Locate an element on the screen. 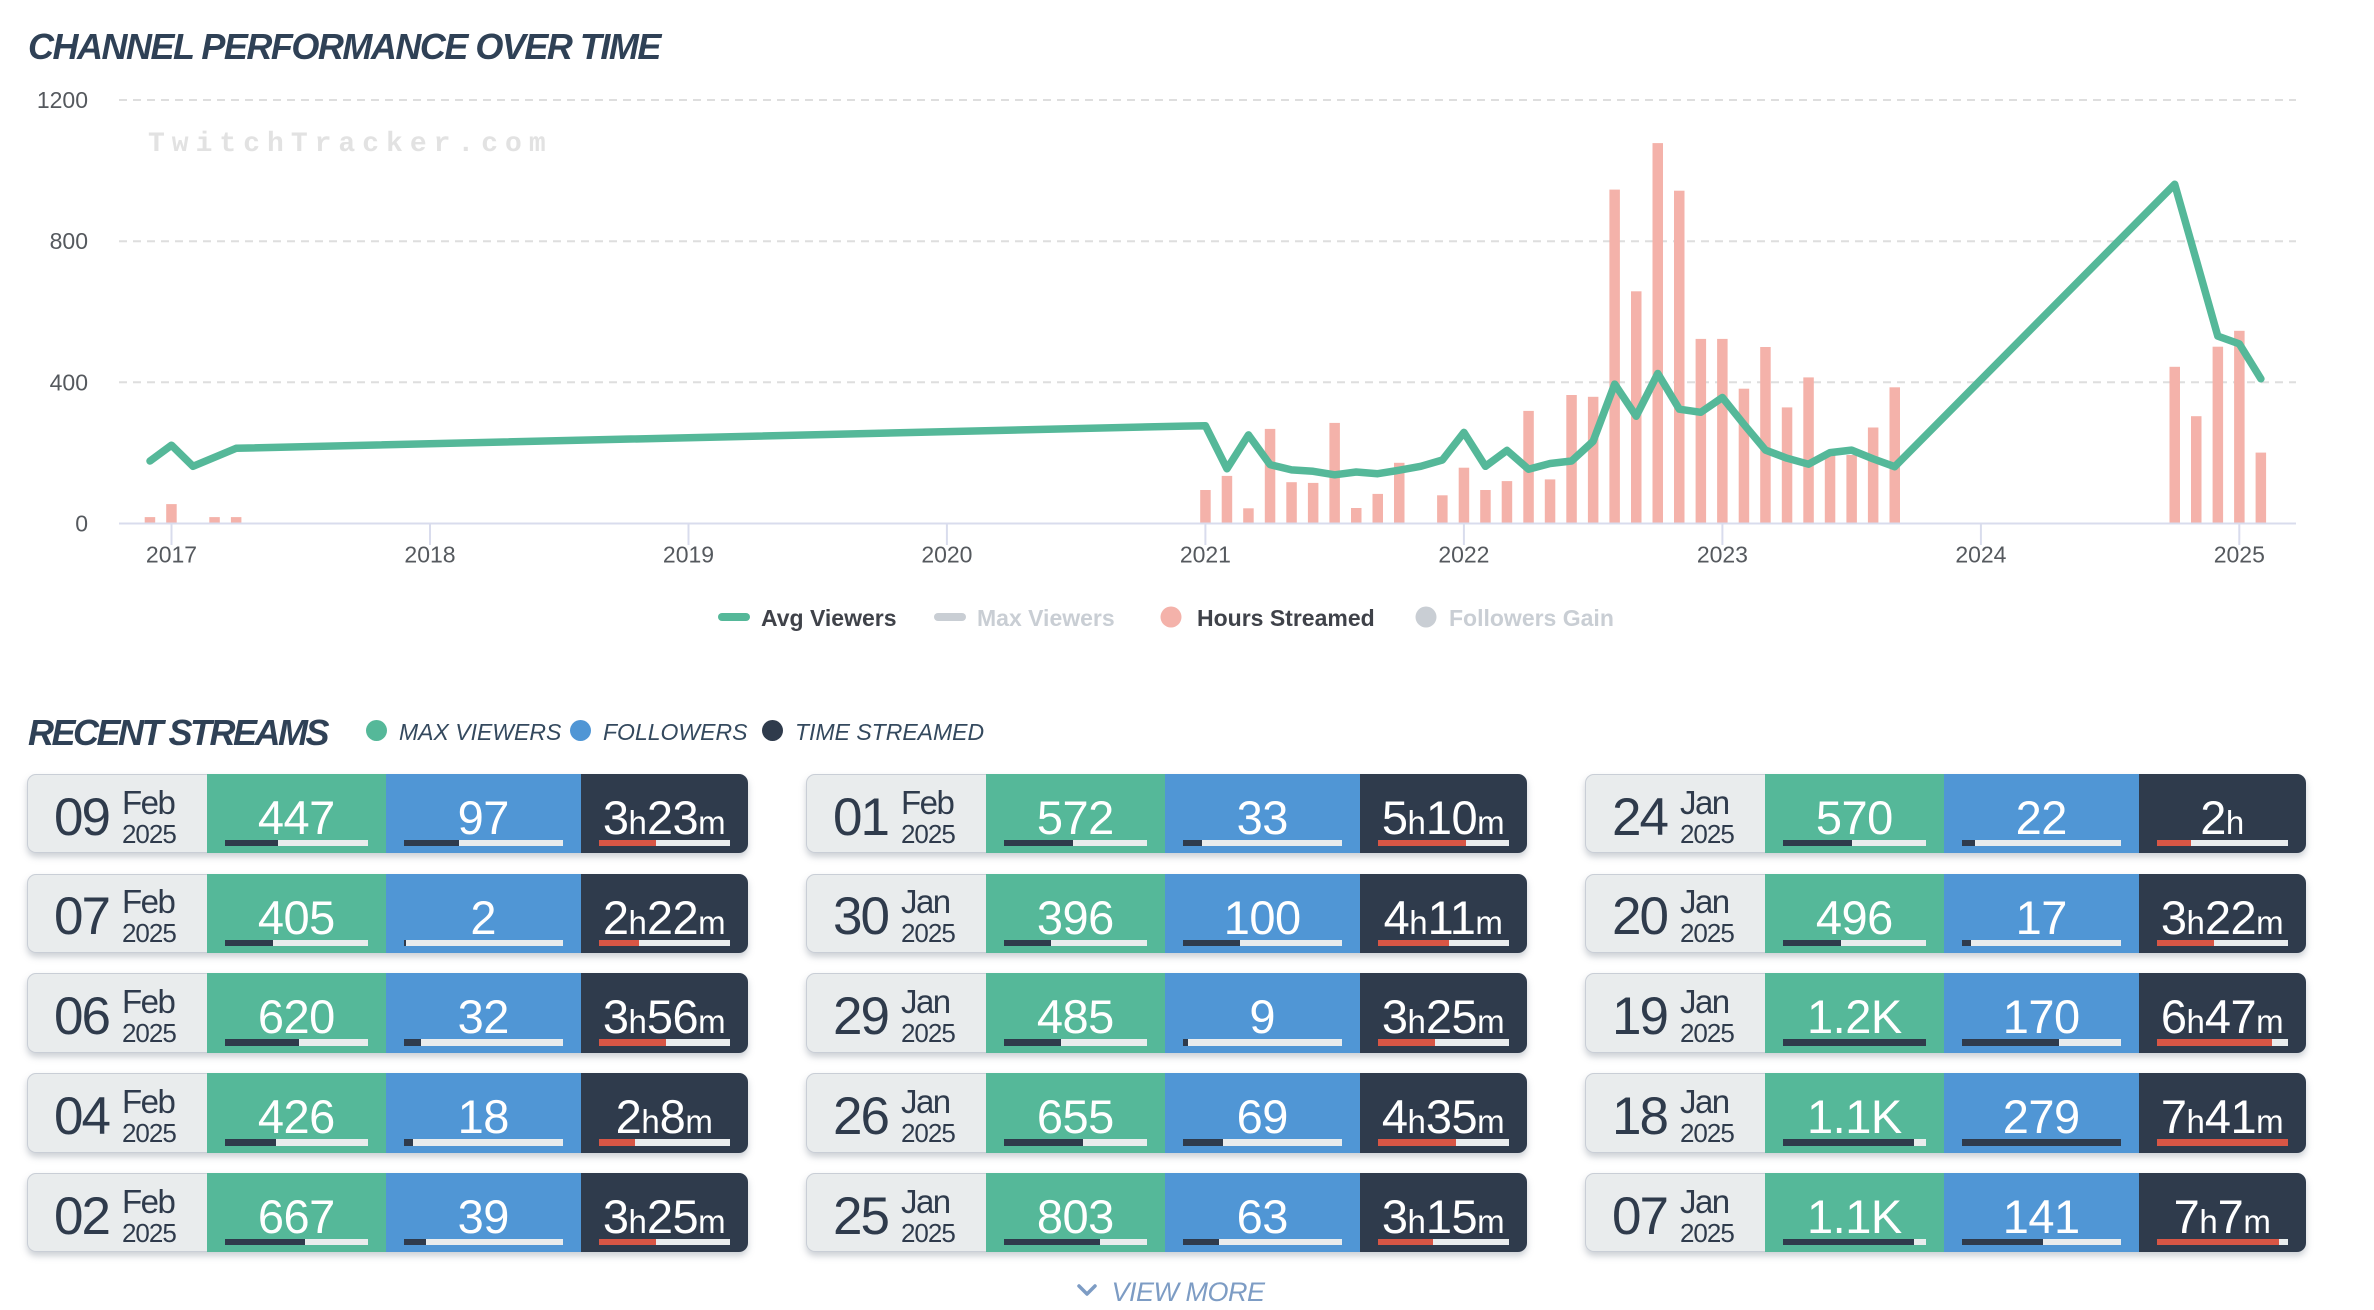 The height and width of the screenshot is (1310, 2374). svg-text: 800 is located at coordinates (69, 241).